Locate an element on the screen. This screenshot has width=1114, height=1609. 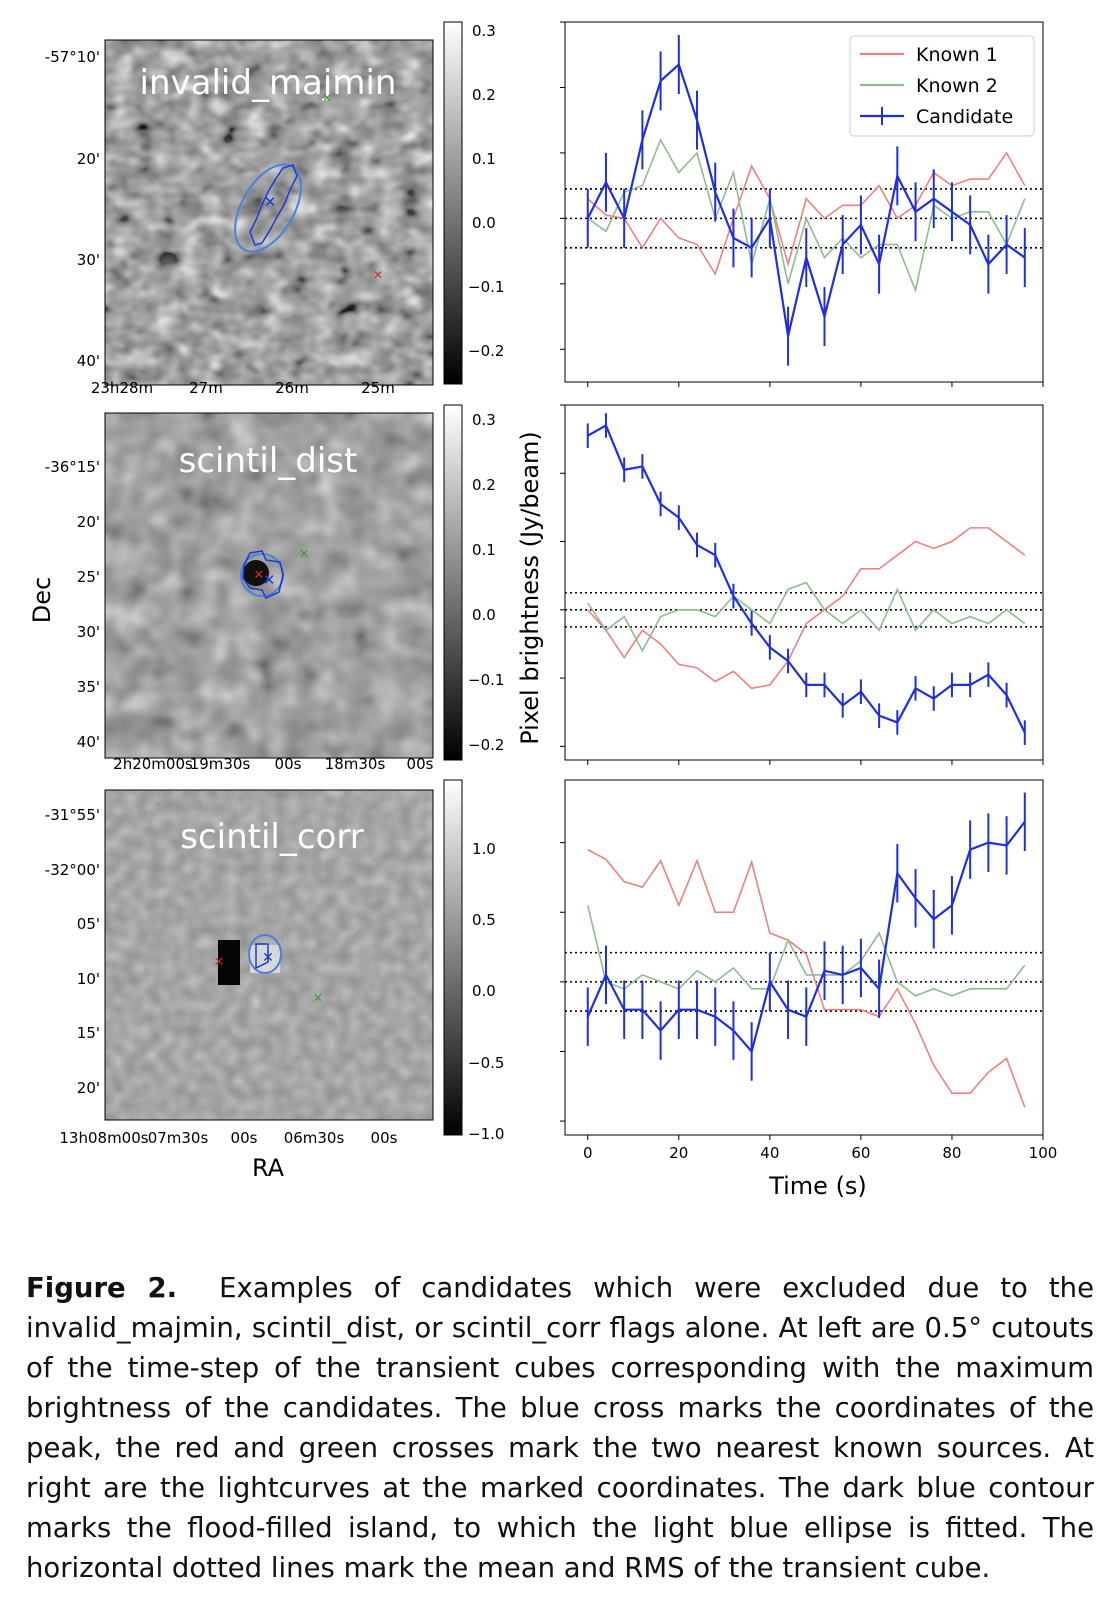
known-source-red-1: ✕ is located at coordinates (378, 275).